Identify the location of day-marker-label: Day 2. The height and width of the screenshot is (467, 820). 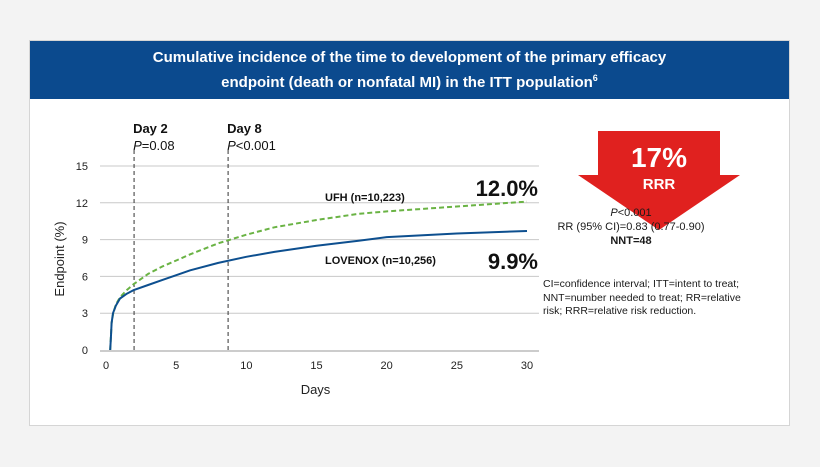
(150, 128).